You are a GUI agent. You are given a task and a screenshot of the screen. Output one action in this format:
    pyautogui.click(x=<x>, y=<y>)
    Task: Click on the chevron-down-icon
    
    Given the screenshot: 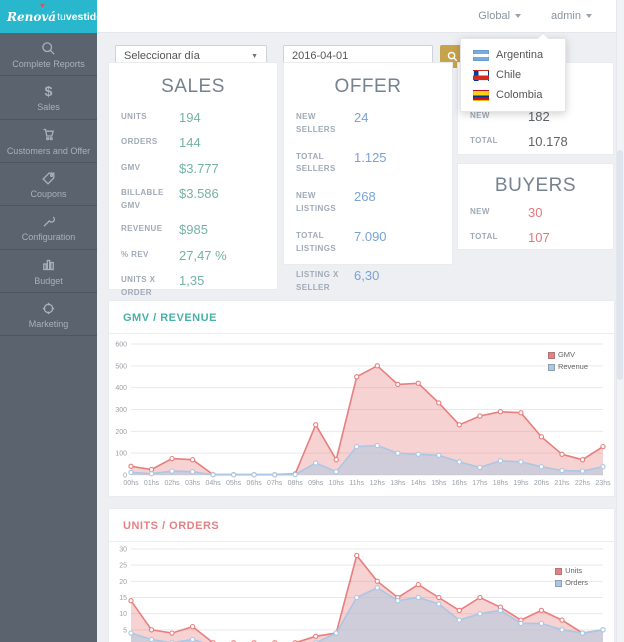 What is the action you would take?
    pyautogui.click(x=518, y=16)
    